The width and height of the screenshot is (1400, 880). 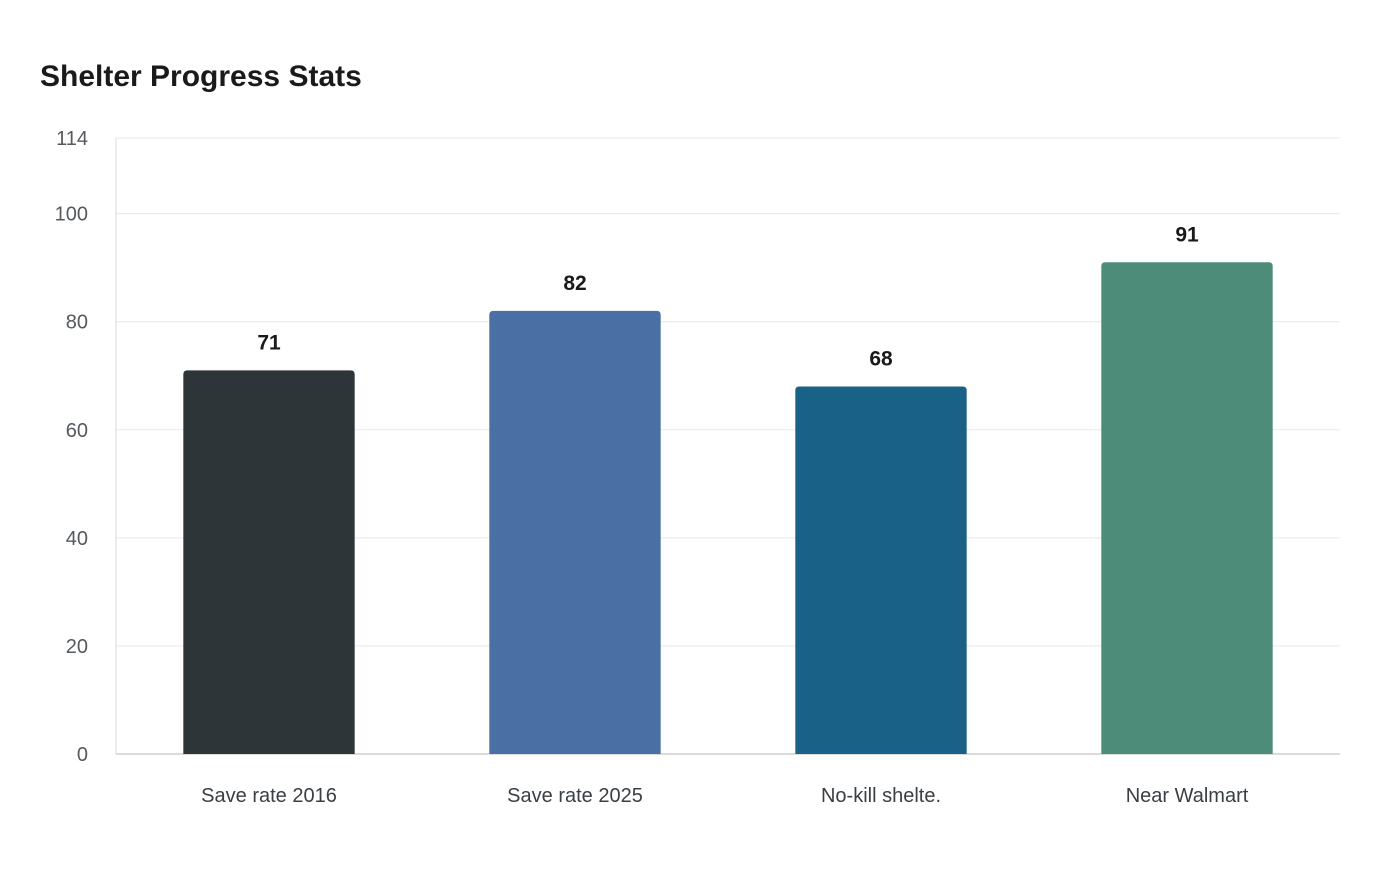 I want to click on x-category-label: Save rate 2025, so click(x=575, y=796).